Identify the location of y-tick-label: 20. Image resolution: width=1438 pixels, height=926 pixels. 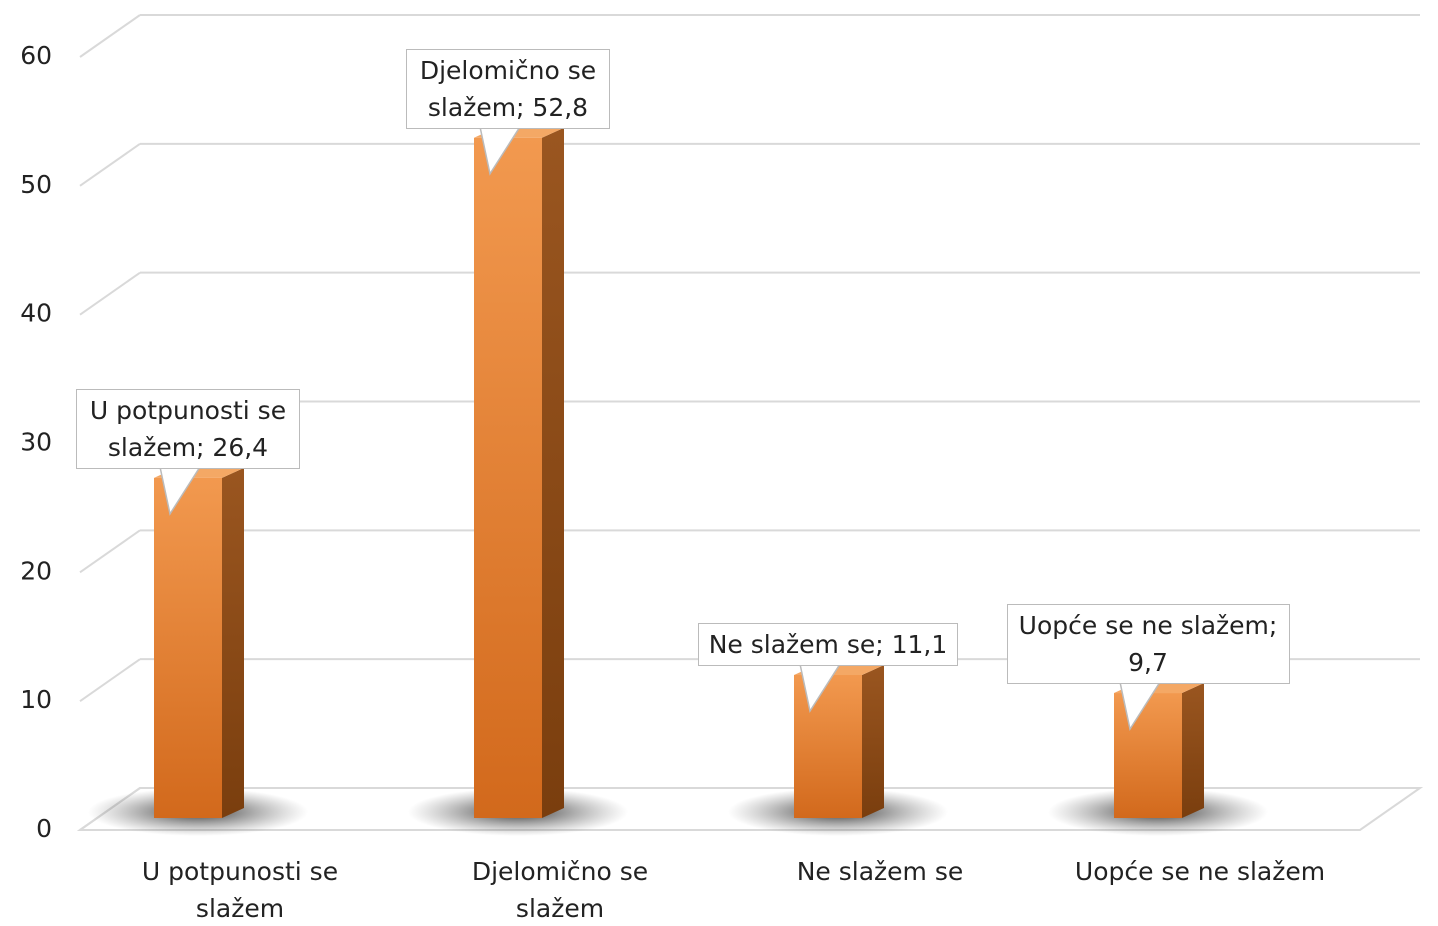
(36, 570).